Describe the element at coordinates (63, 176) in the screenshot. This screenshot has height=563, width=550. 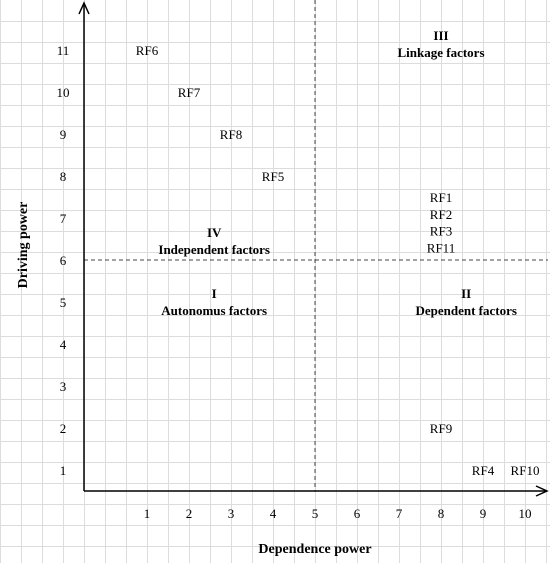
I see `y-tick-label: 8` at that location.